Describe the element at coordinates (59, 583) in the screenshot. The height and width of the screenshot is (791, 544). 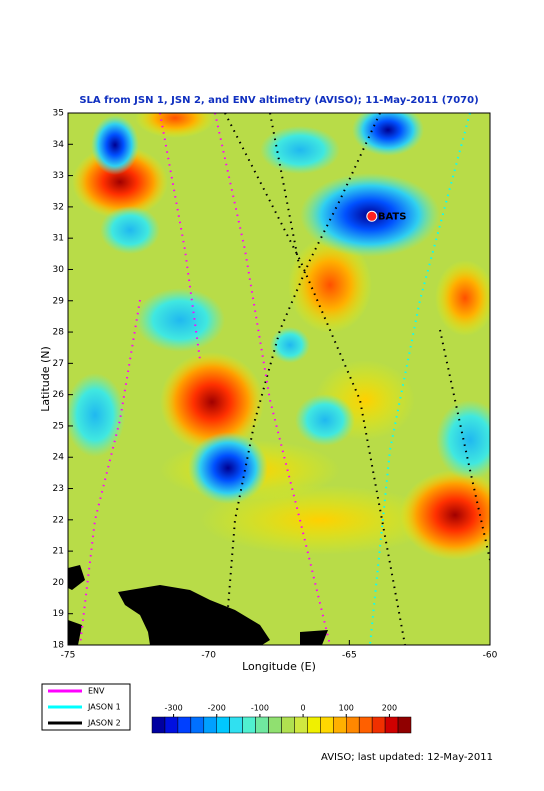
I see `y-tick-label: 20` at that location.